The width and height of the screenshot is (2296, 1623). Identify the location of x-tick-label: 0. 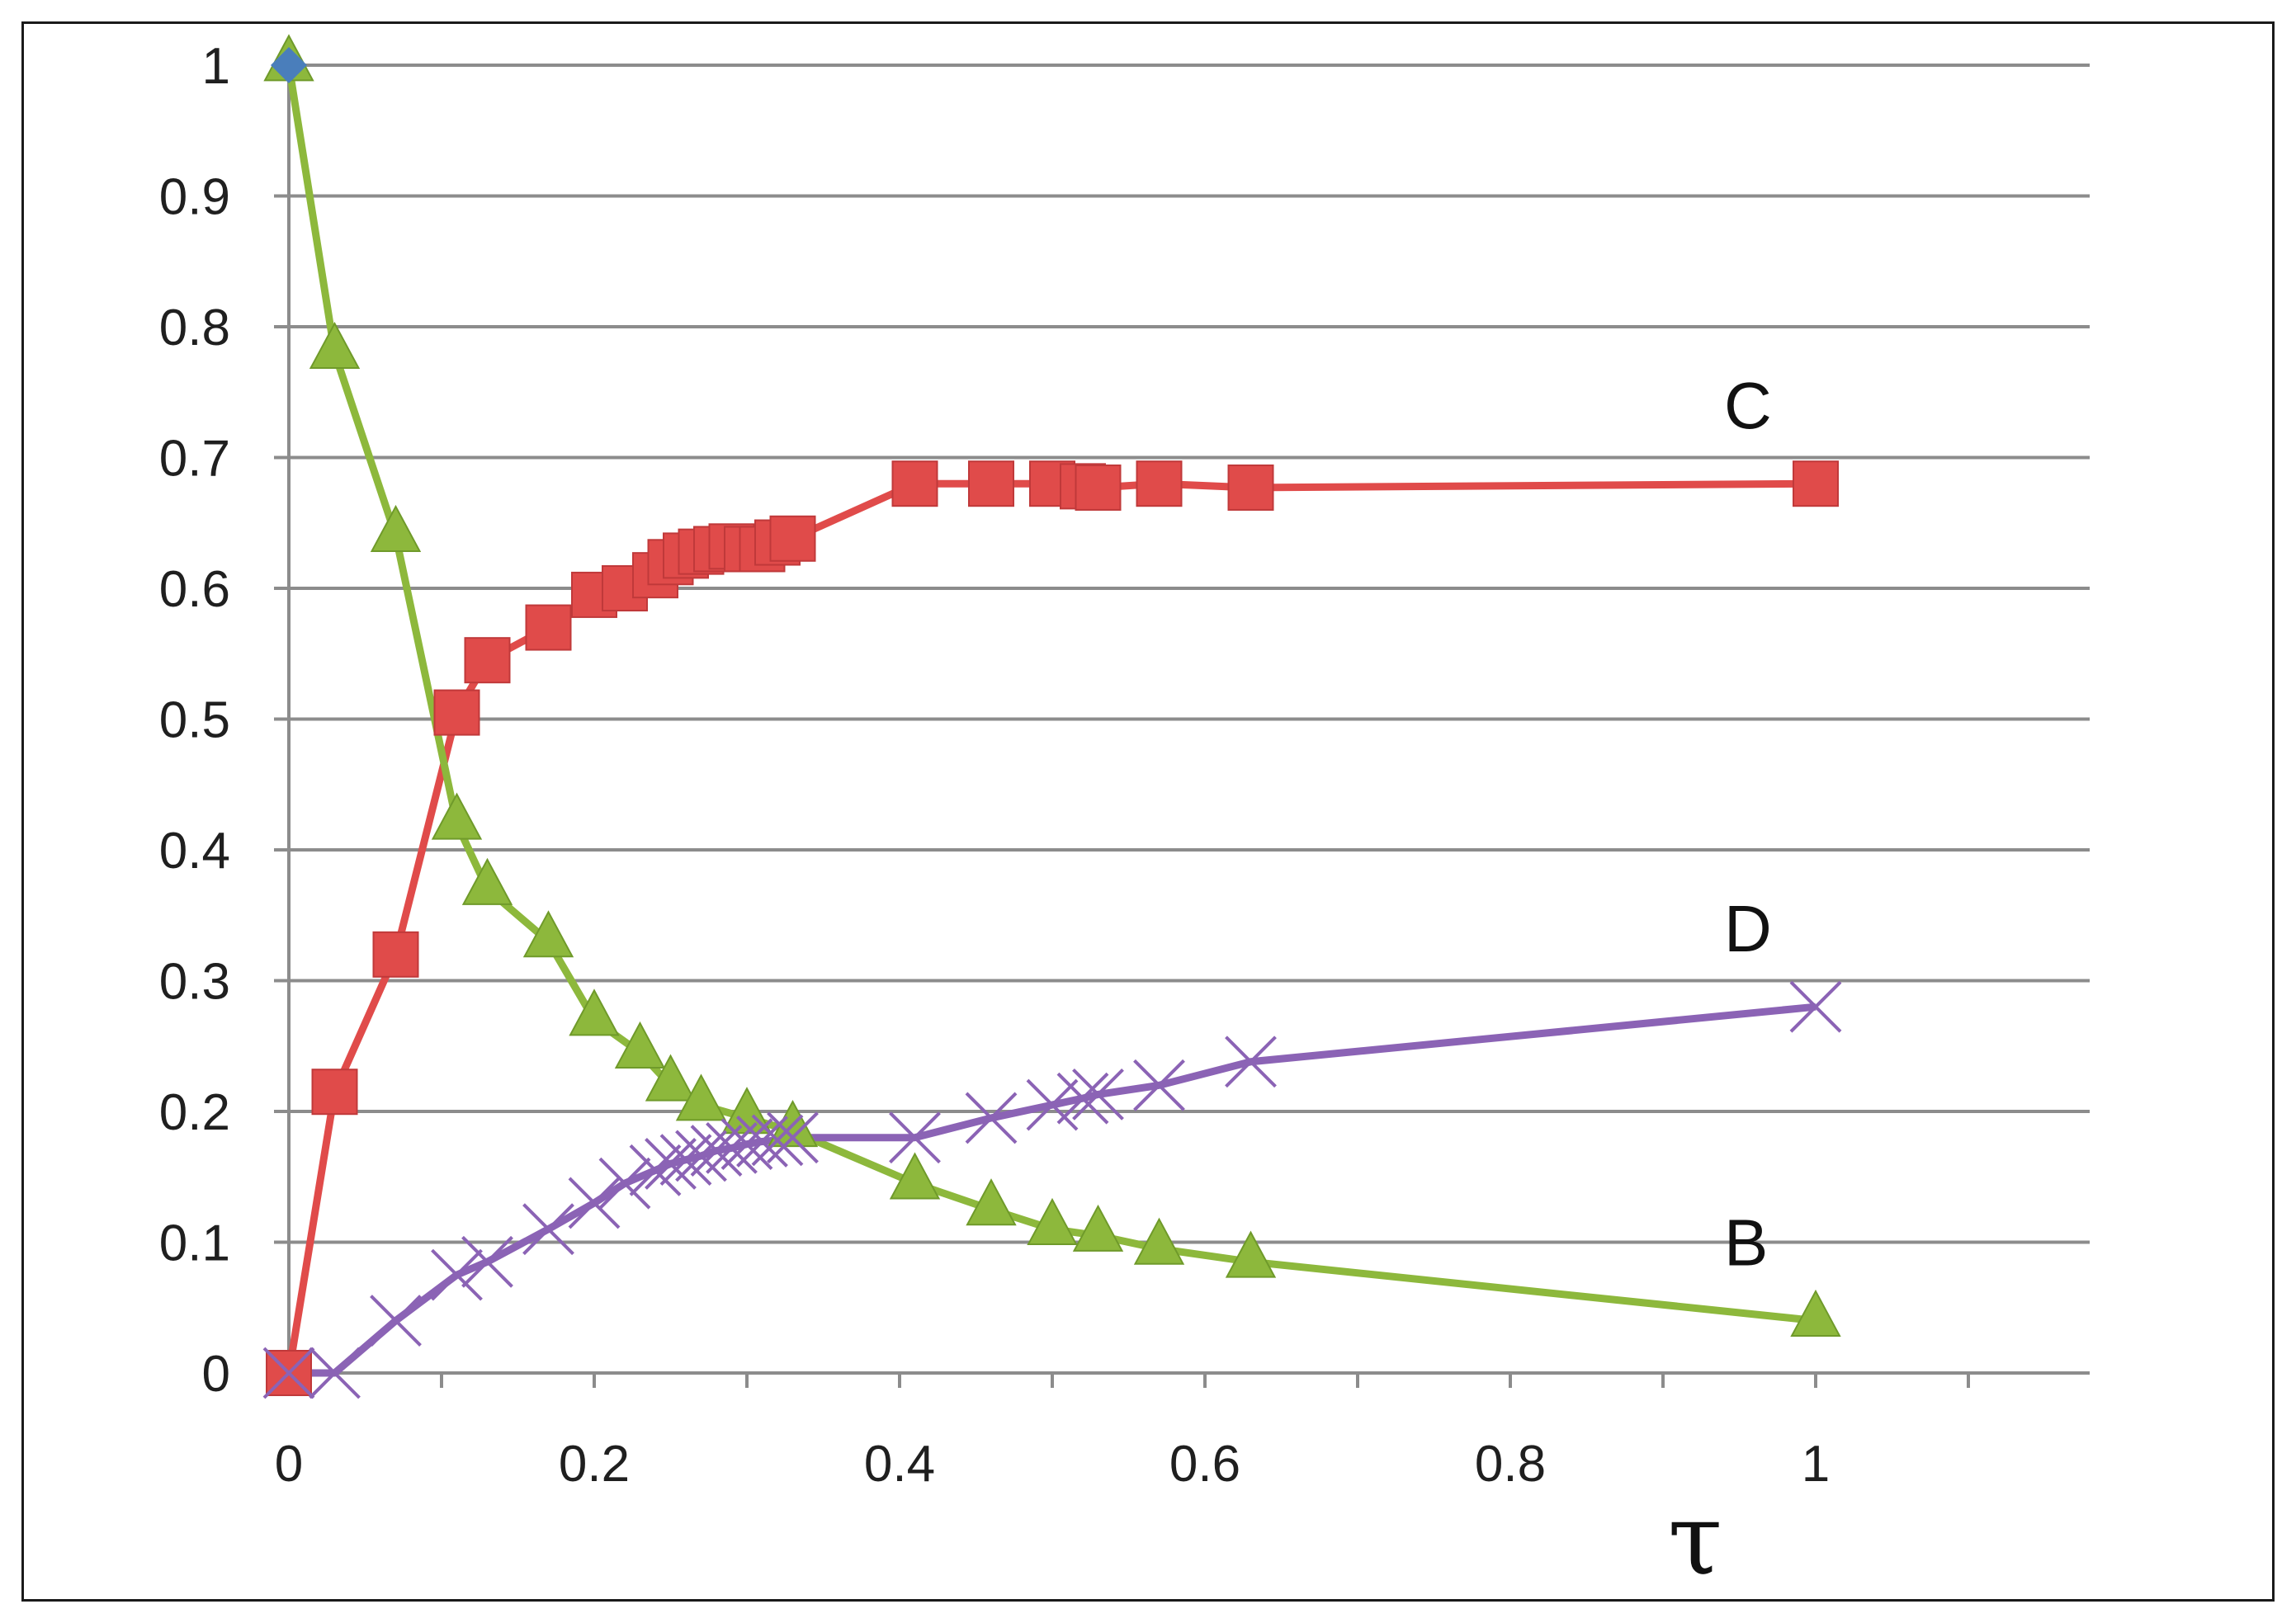
(289, 1464).